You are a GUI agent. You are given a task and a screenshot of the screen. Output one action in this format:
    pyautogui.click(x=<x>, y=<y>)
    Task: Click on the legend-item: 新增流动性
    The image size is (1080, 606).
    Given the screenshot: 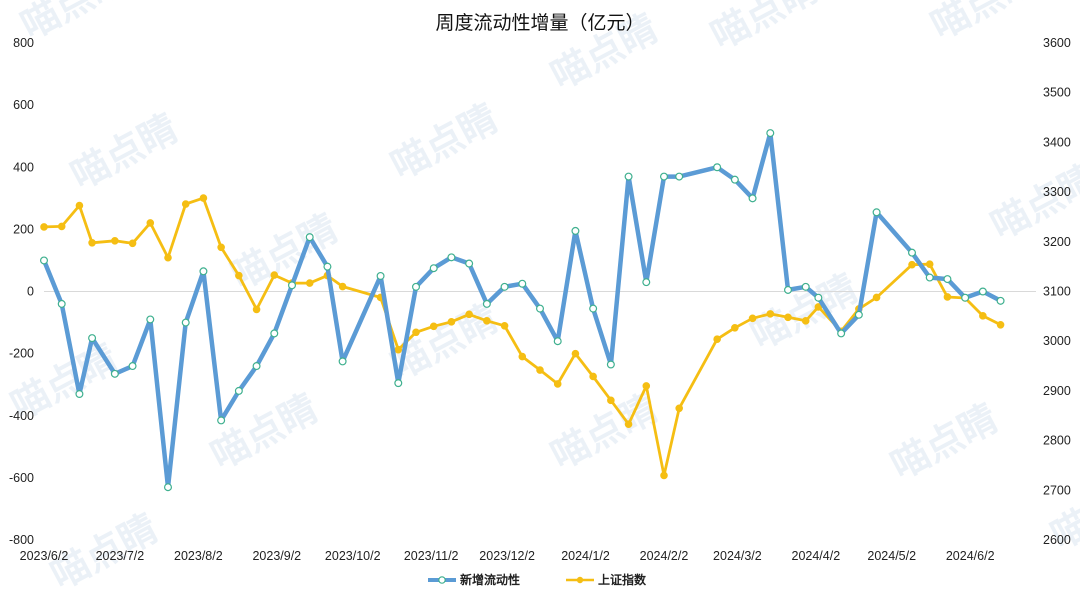 What is the action you would take?
    pyautogui.click(x=474, y=579)
    